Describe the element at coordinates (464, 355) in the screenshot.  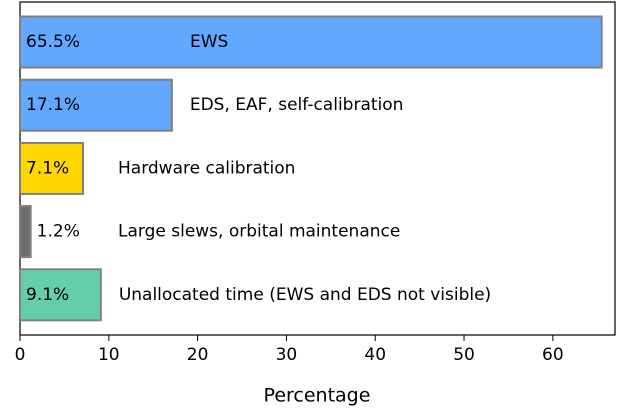
I see `x-tick-label: 50` at that location.